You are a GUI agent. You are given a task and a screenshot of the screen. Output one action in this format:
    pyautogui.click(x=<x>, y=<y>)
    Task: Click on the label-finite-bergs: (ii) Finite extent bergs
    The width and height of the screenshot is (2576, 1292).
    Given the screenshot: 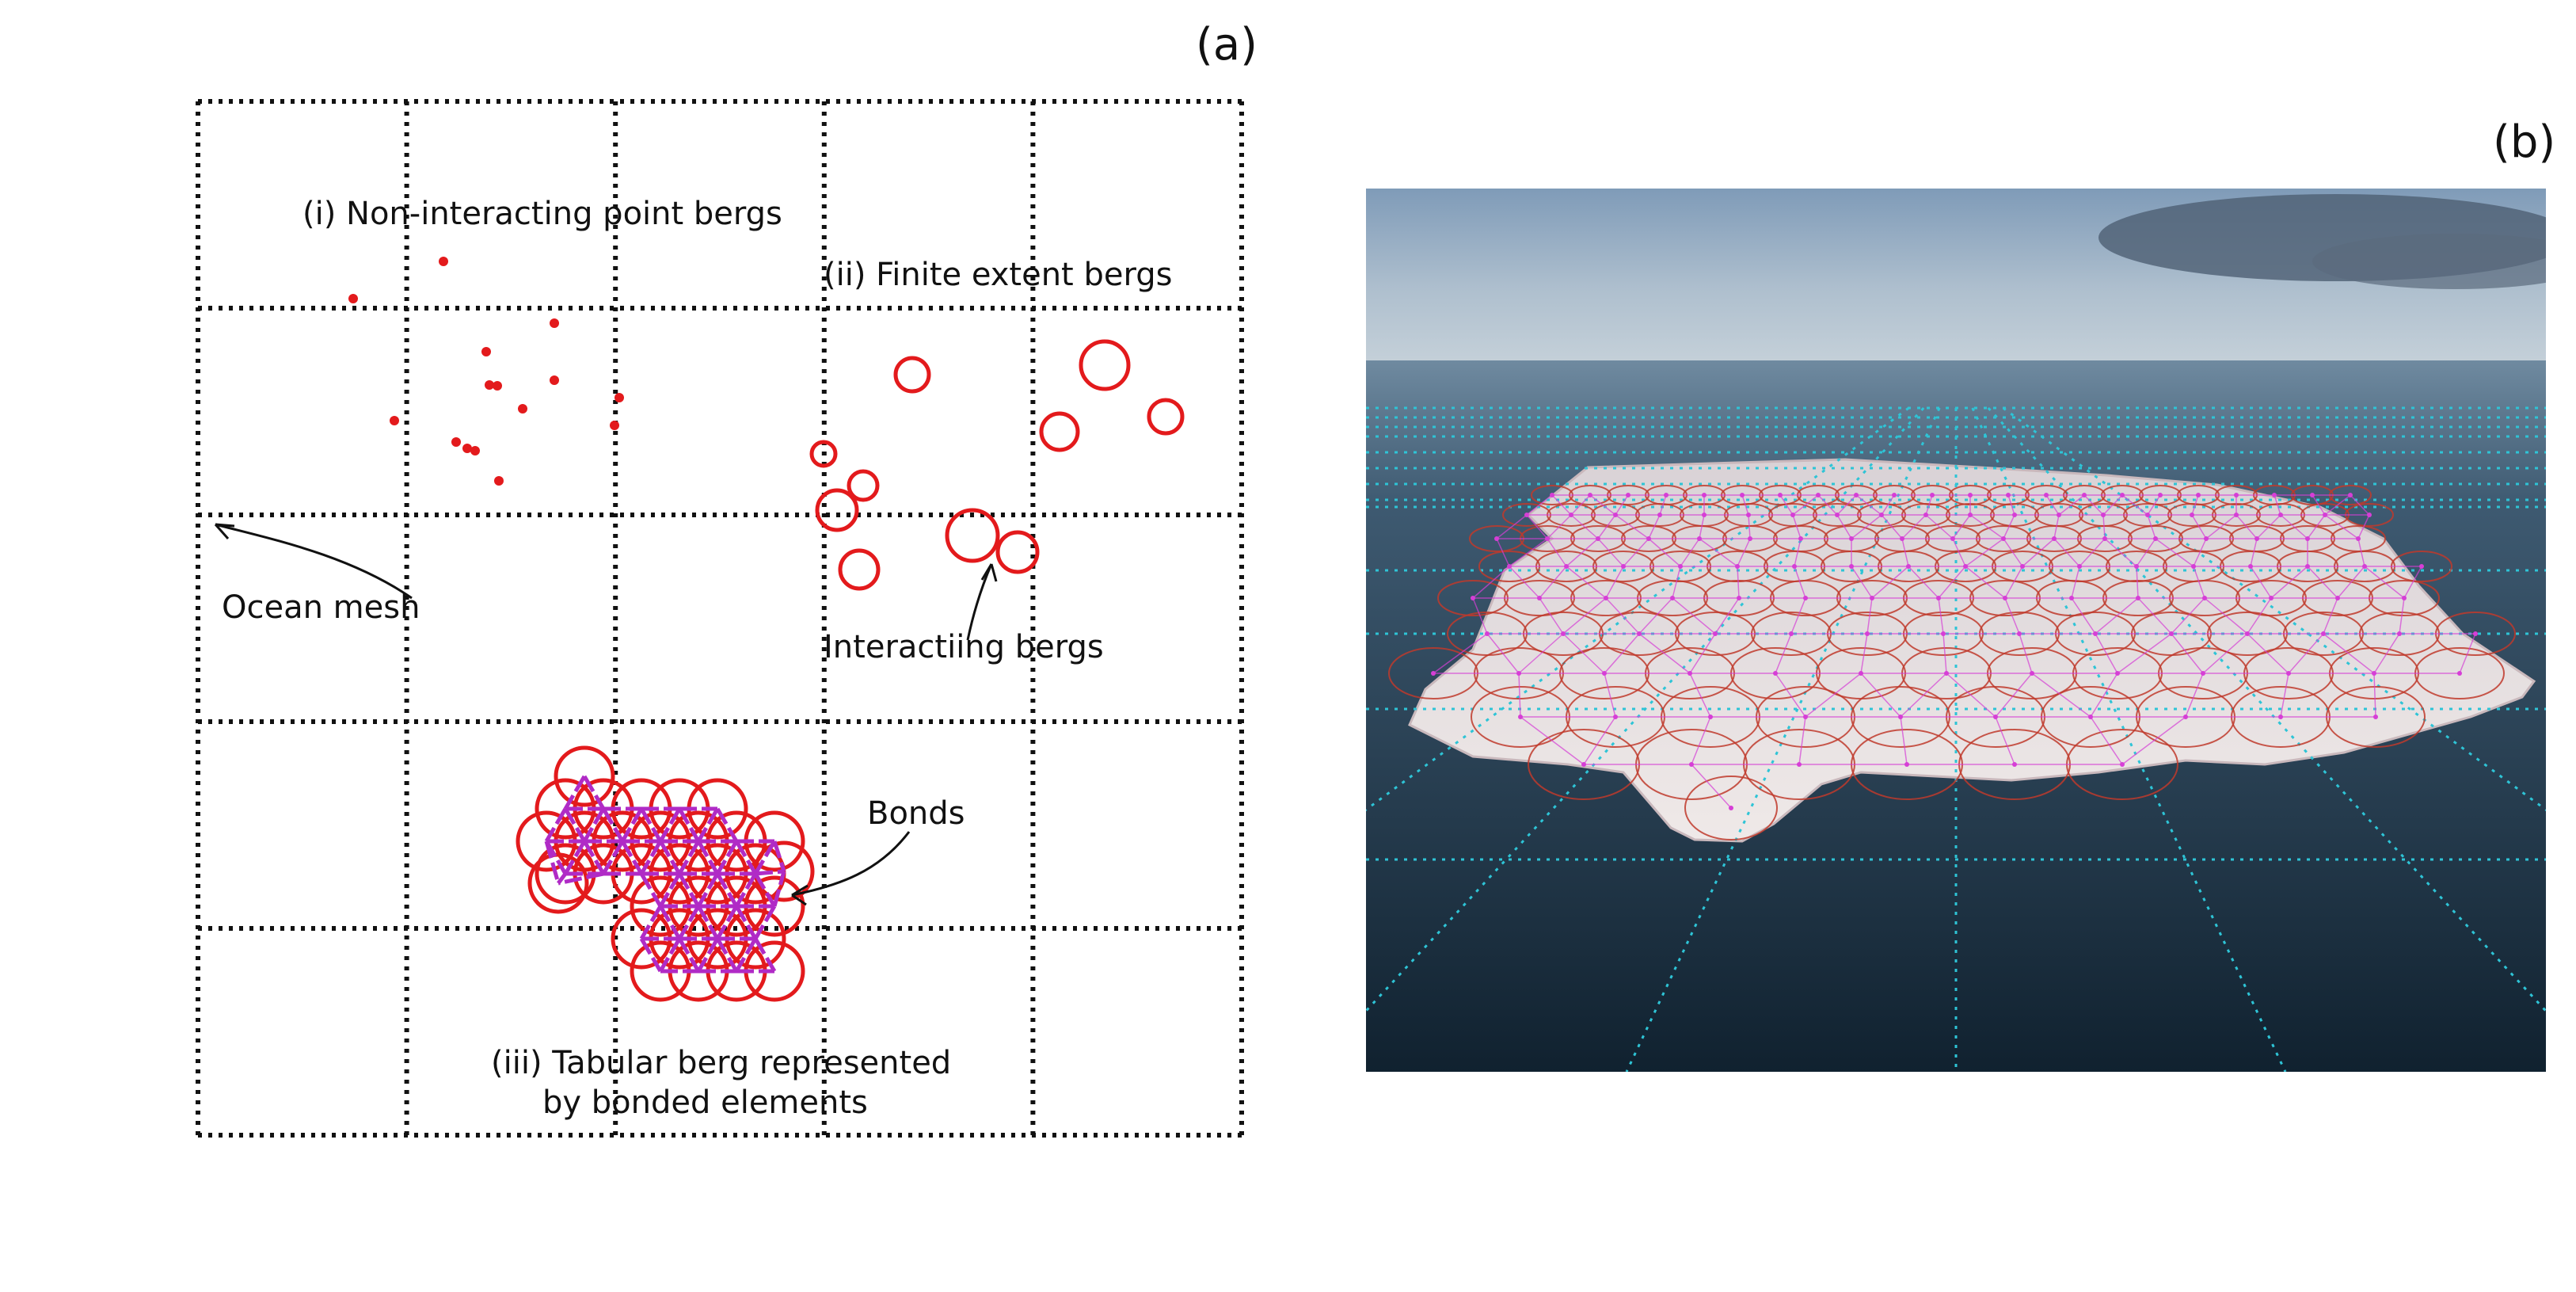 What is the action you would take?
    pyautogui.click(x=998, y=275)
    